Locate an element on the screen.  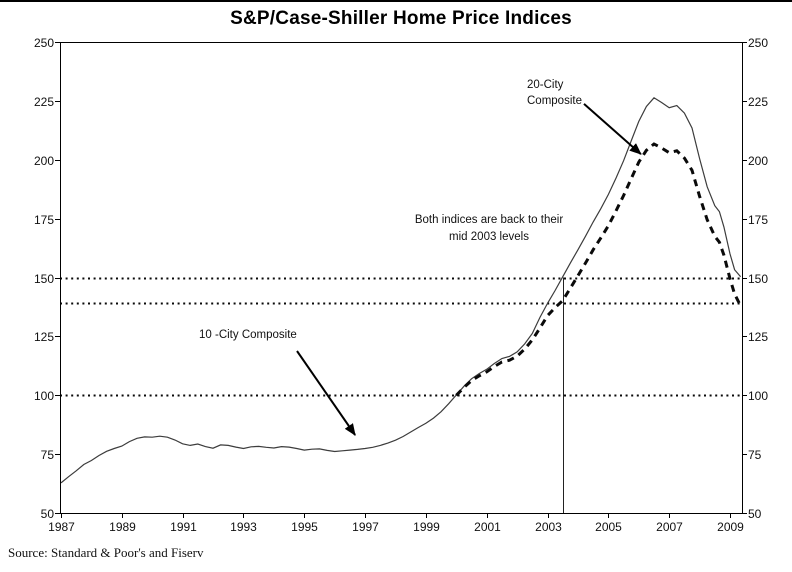
annotation-note-line1: Both indices are back to their is located at coordinates (489, 220).